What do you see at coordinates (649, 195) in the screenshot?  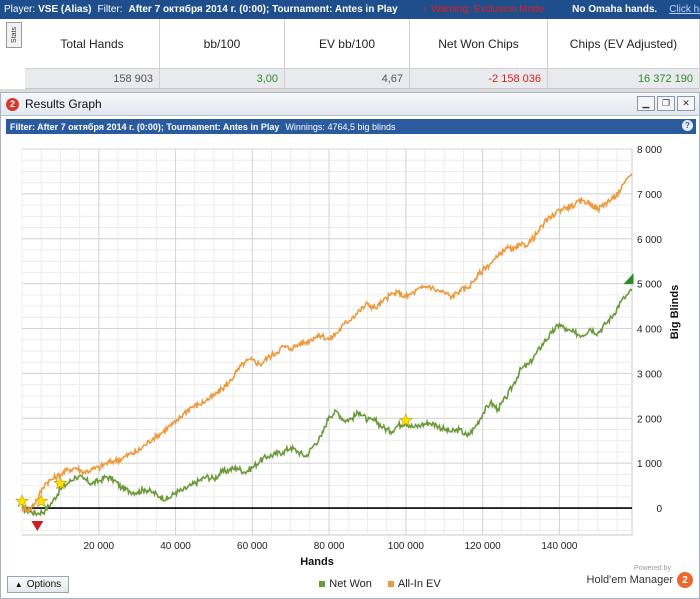 I see `y-tick-label: 7 000` at bounding box center [649, 195].